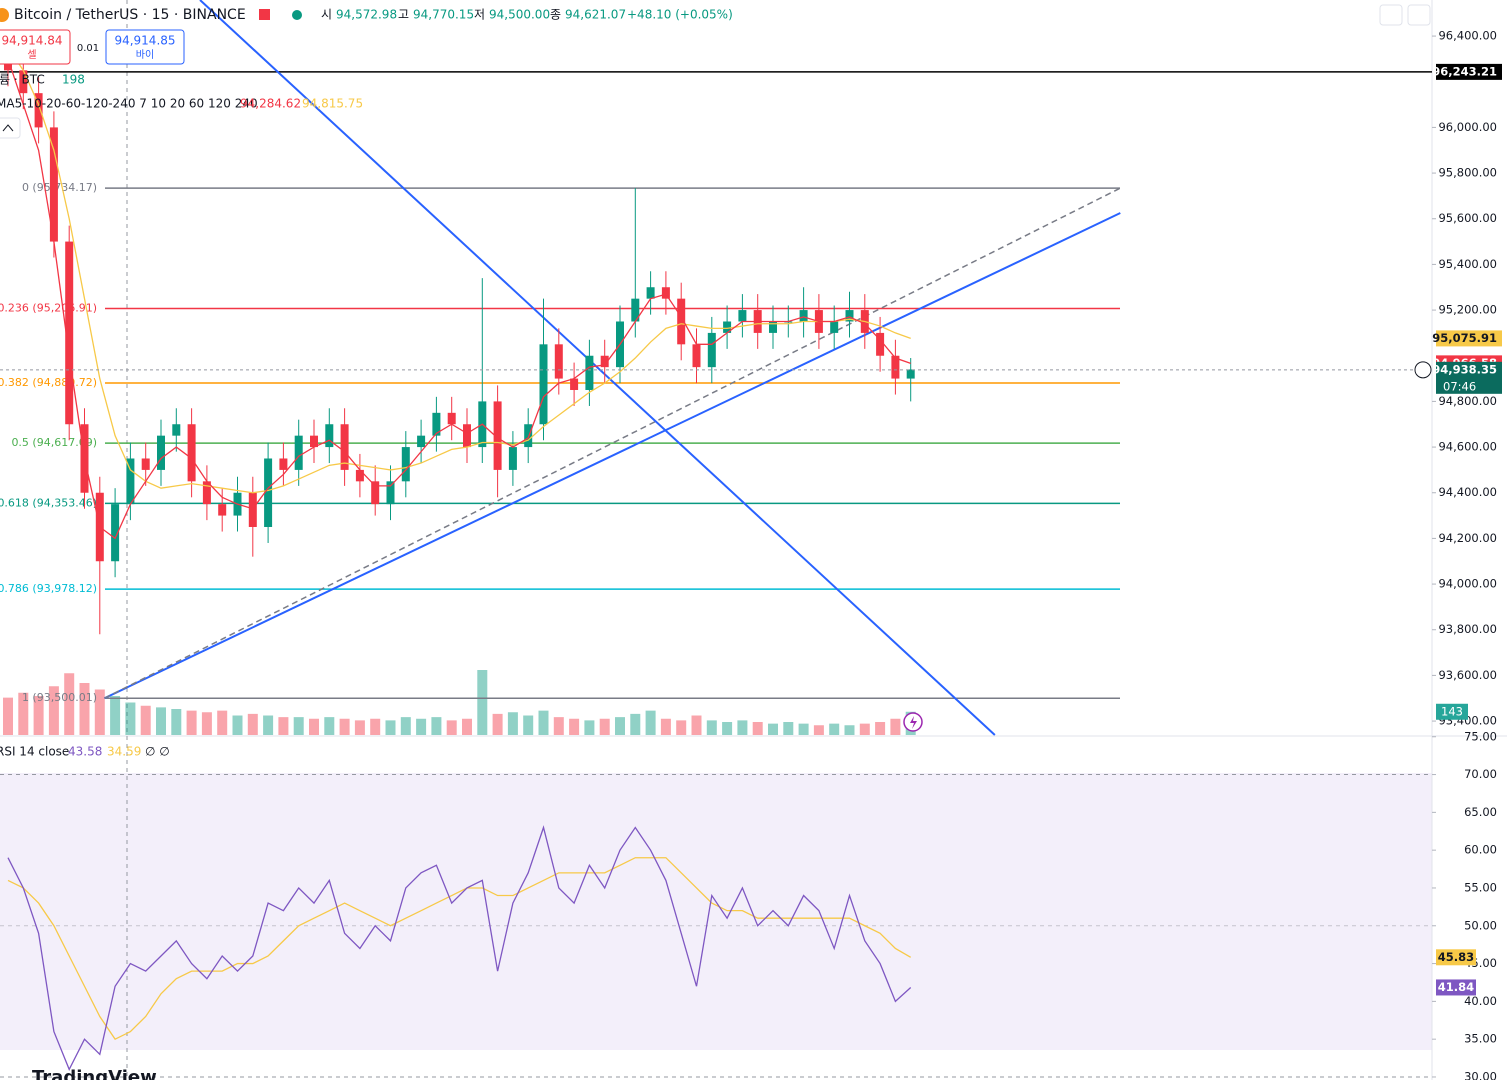  Describe the element at coordinates (1480, 850) in the screenshot. I see `y-tick-label: 60.00` at that location.